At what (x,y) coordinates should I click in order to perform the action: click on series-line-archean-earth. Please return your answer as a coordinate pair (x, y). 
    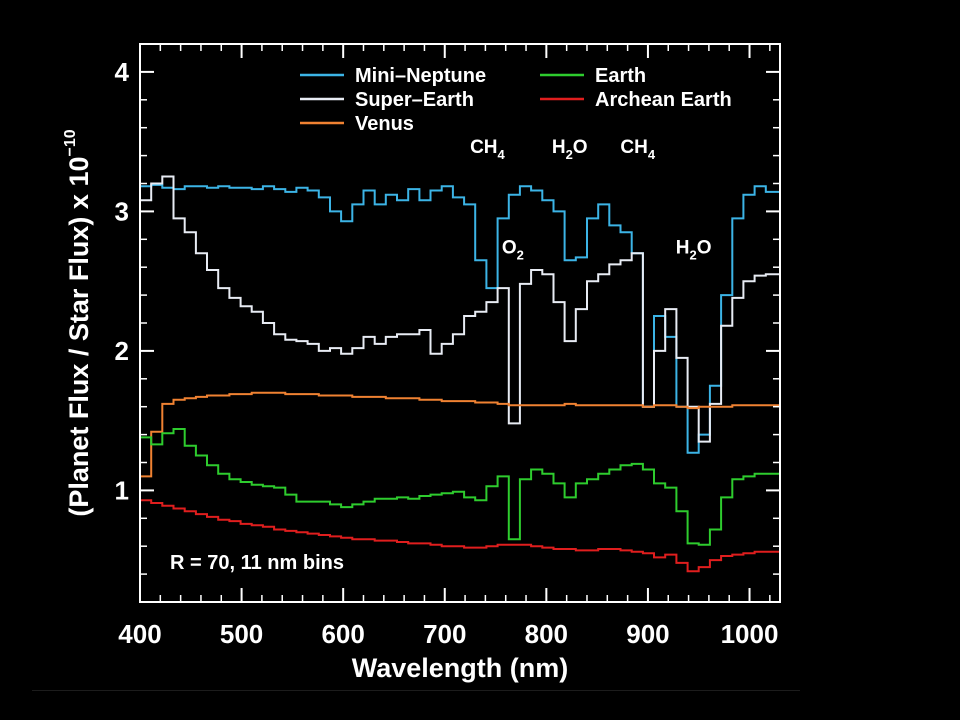
    Looking at the image, I should click on (460, 536).